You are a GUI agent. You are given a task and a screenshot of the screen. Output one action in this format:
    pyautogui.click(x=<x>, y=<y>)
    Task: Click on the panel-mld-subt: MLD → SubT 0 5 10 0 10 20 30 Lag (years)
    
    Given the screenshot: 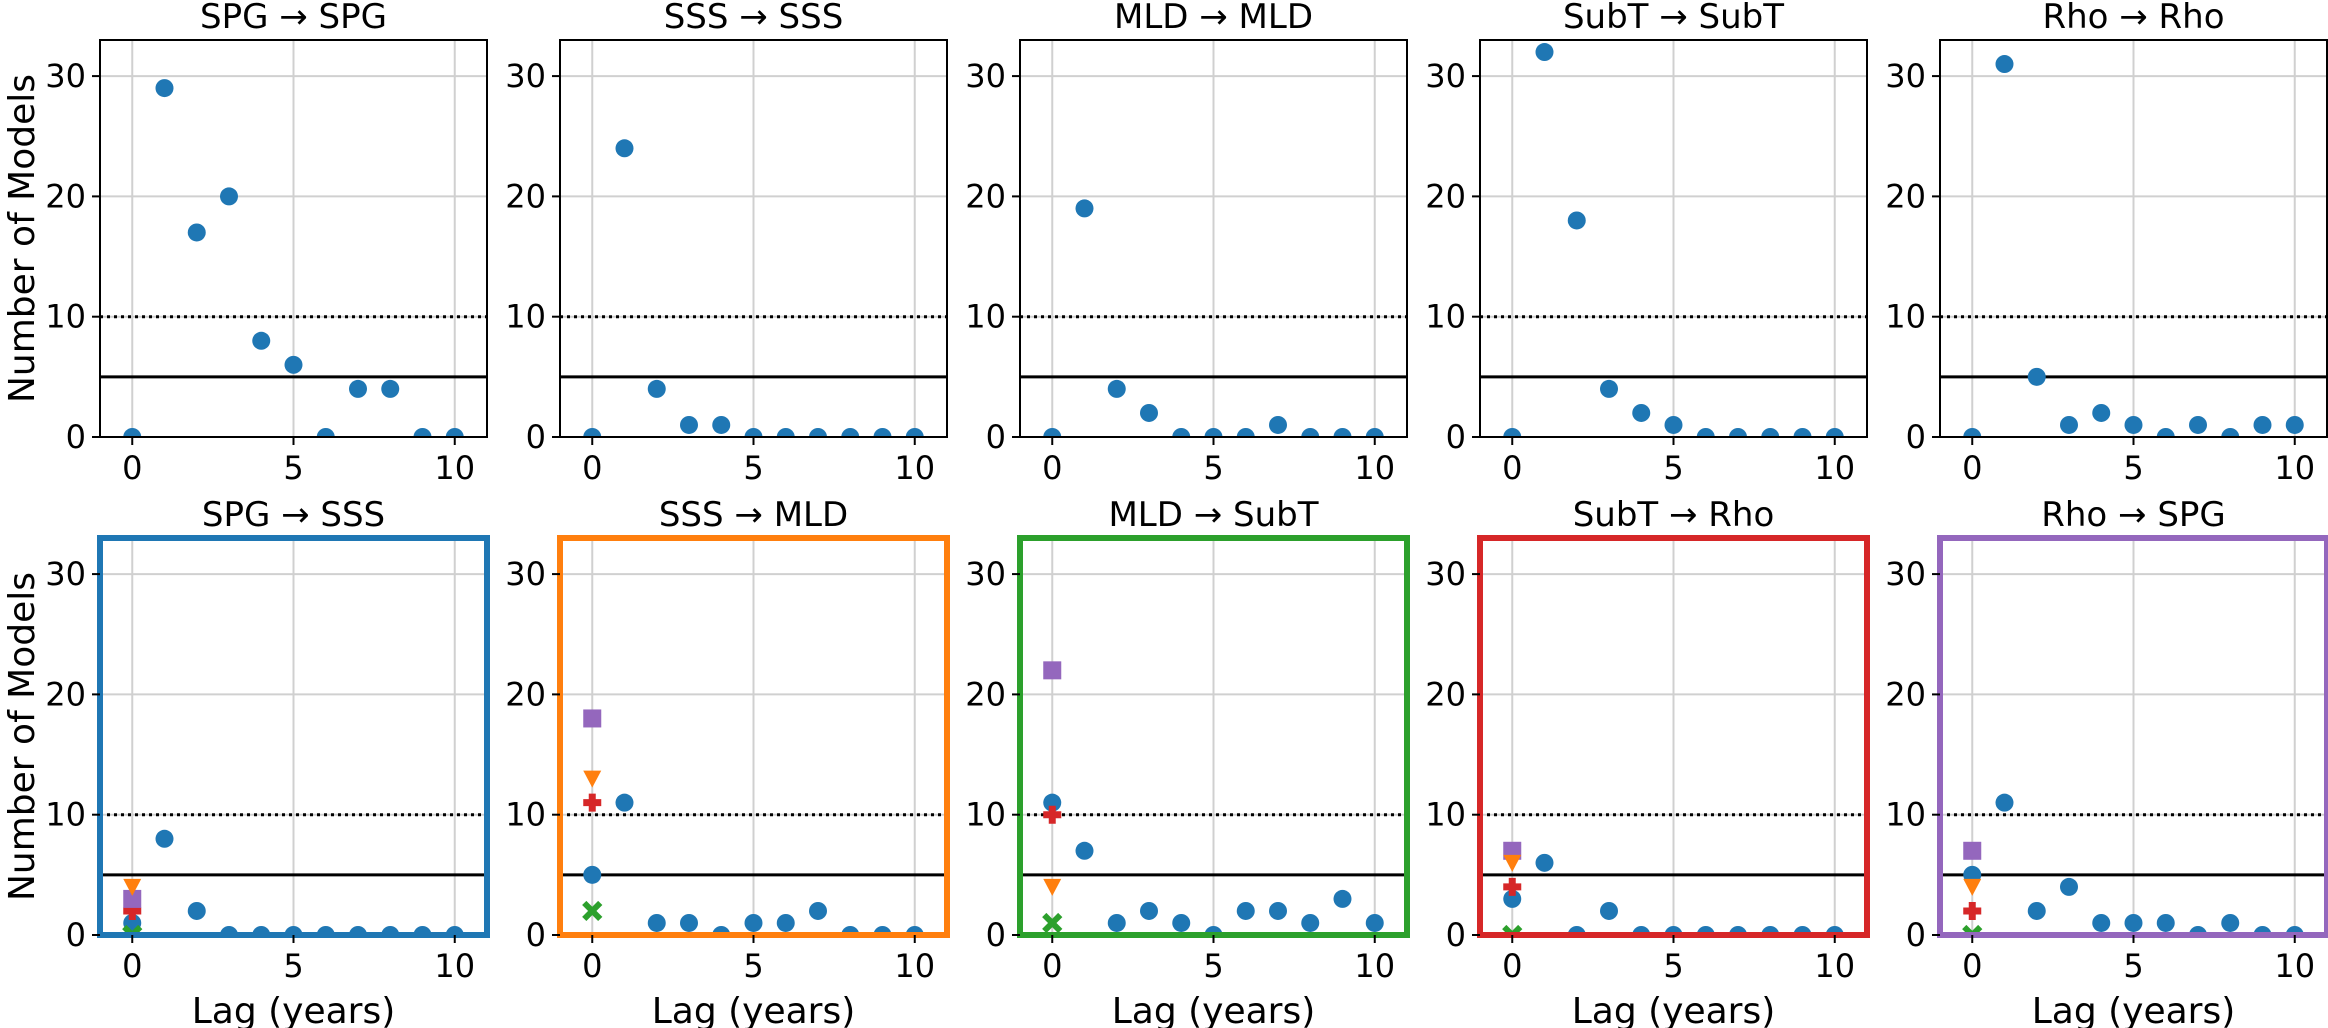 What is the action you would take?
    pyautogui.click(x=1187, y=761)
    